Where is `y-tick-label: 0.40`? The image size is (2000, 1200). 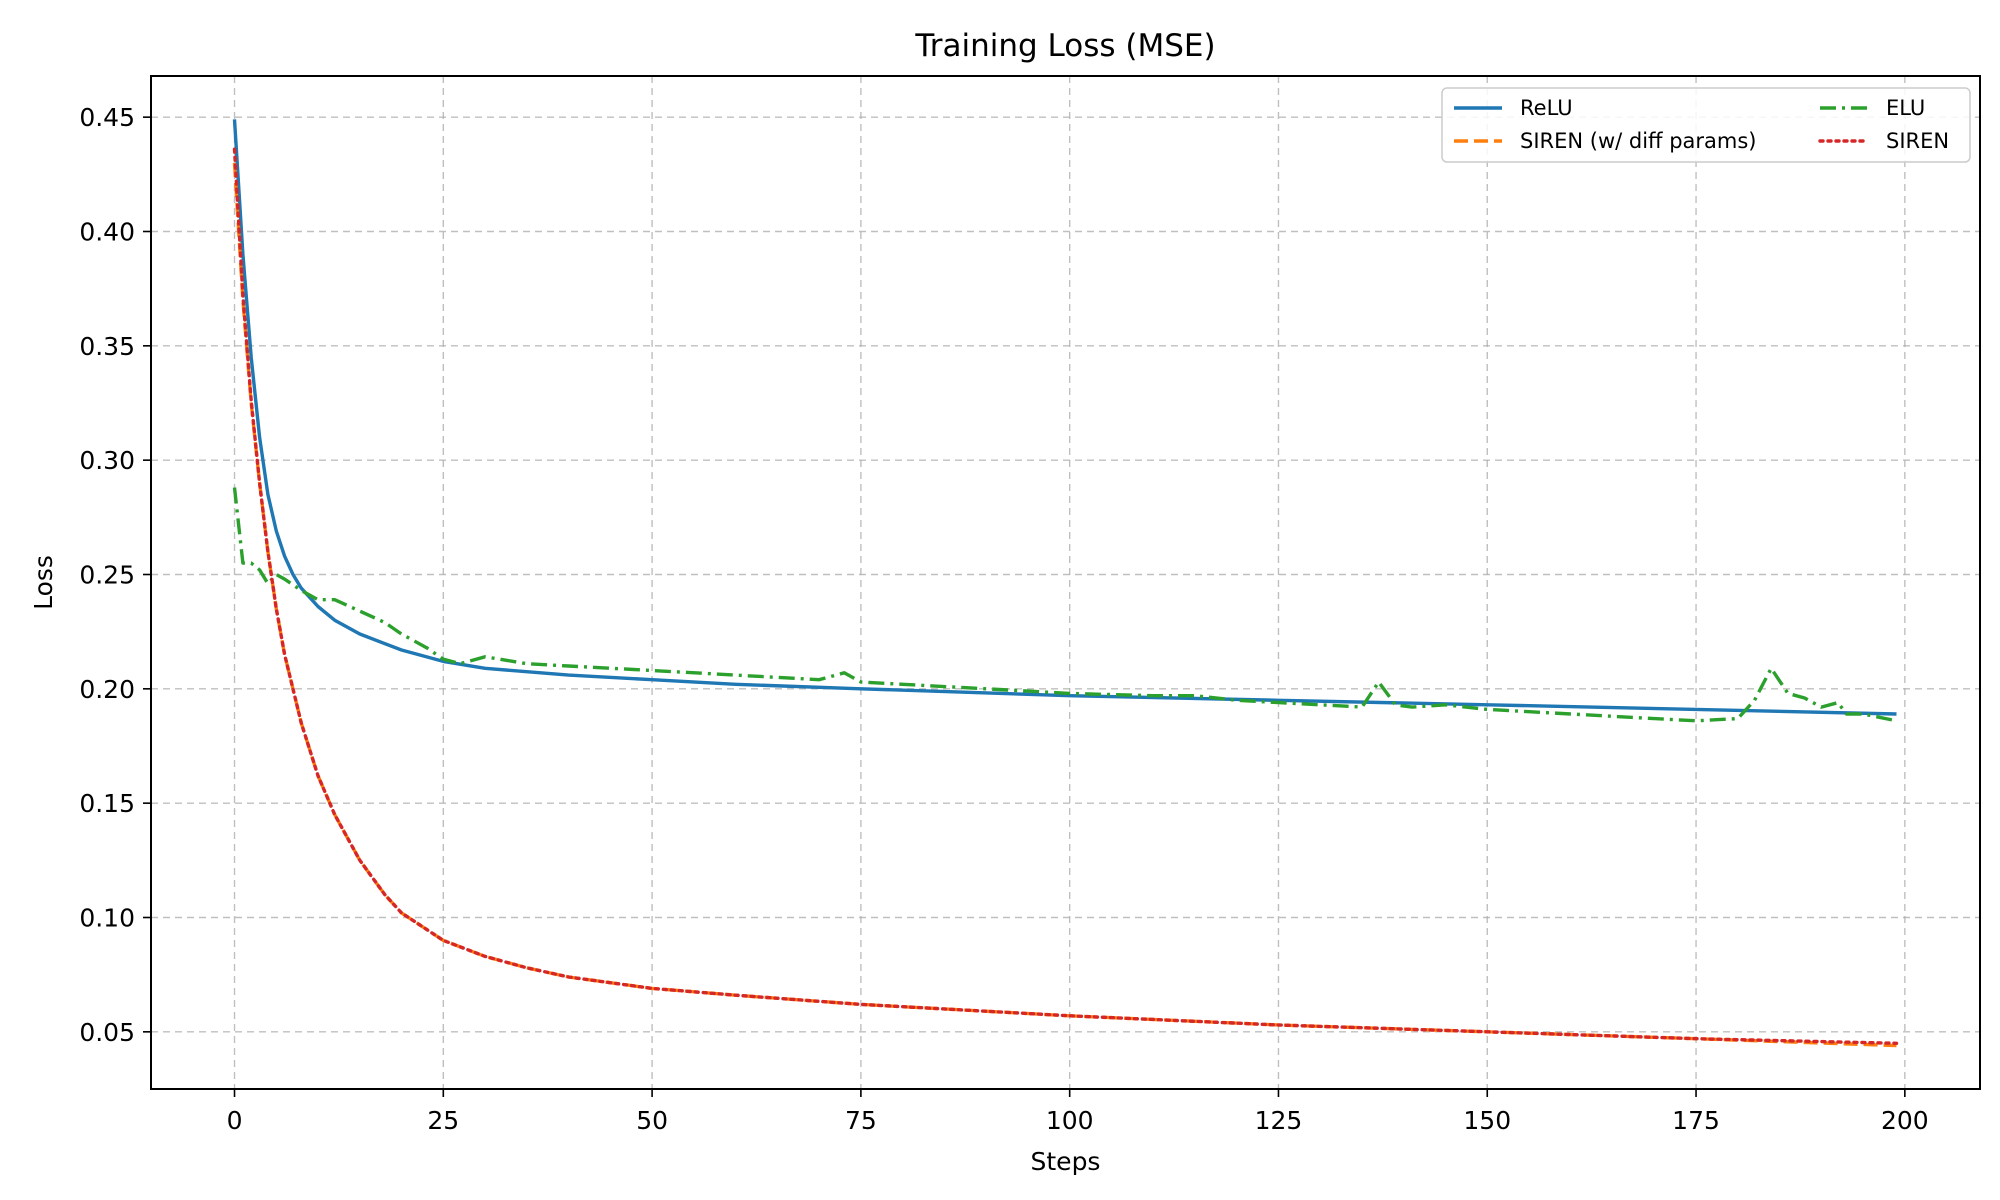
y-tick-label: 0.40 is located at coordinates (107, 231).